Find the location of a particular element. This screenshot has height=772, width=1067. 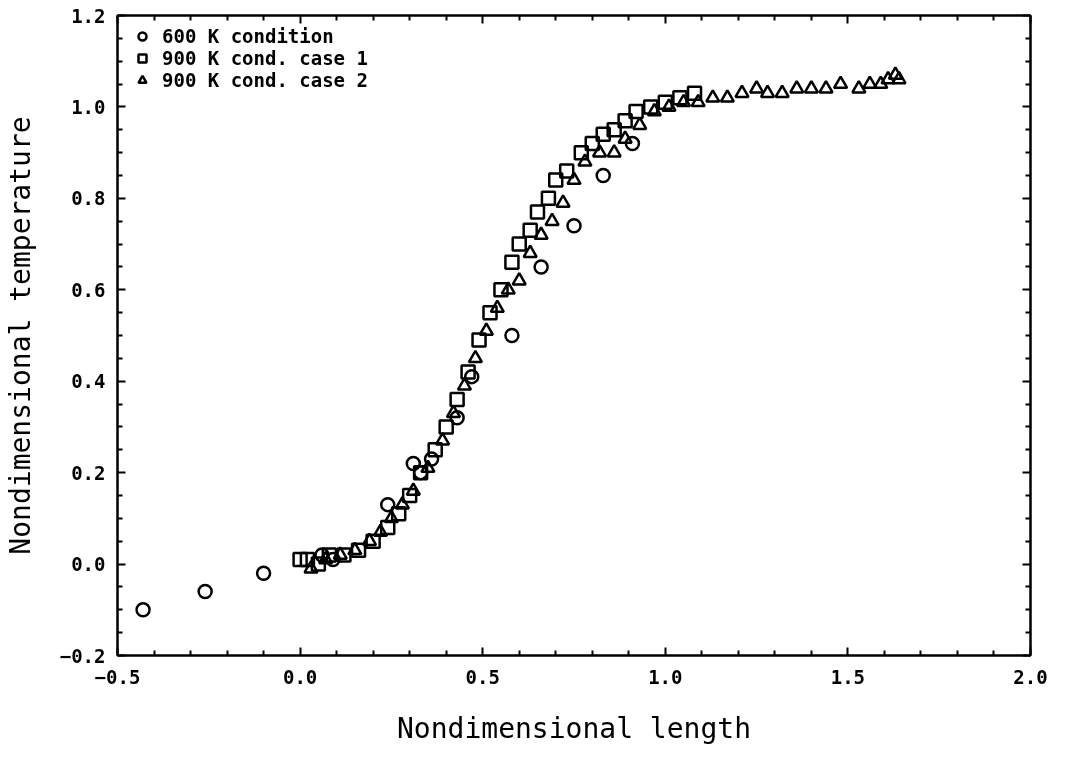

x-tick-label: 1.5 is located at coordinates (848, 676).